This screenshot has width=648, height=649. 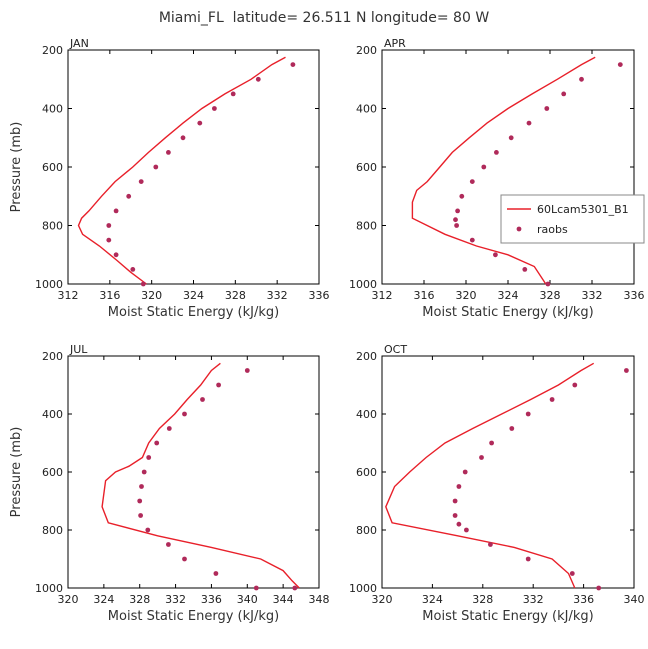 I want to click on x-tick-label: 312, so click(x=382, y=295).